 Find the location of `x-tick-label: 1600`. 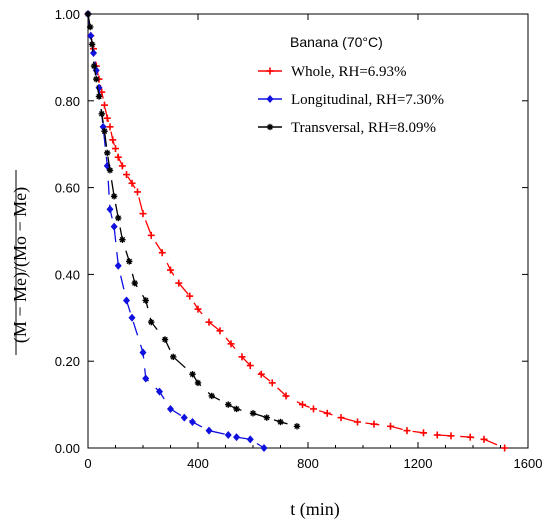

x-tick-label: 1600 is located at coordinates (528, 463).